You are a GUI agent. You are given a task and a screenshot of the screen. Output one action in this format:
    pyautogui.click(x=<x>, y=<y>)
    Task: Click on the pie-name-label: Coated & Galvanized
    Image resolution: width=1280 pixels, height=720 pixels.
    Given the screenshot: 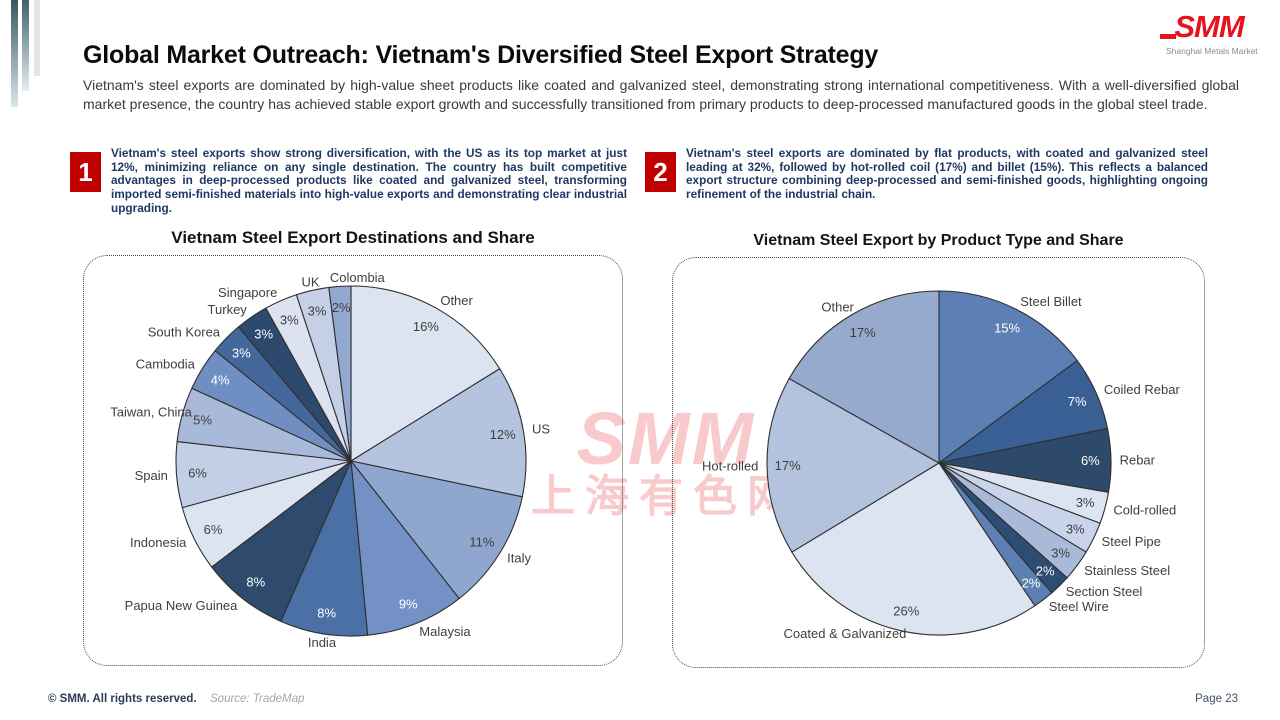 What is the action you would take?
    pyautogui.click(x=845, y=633)
    